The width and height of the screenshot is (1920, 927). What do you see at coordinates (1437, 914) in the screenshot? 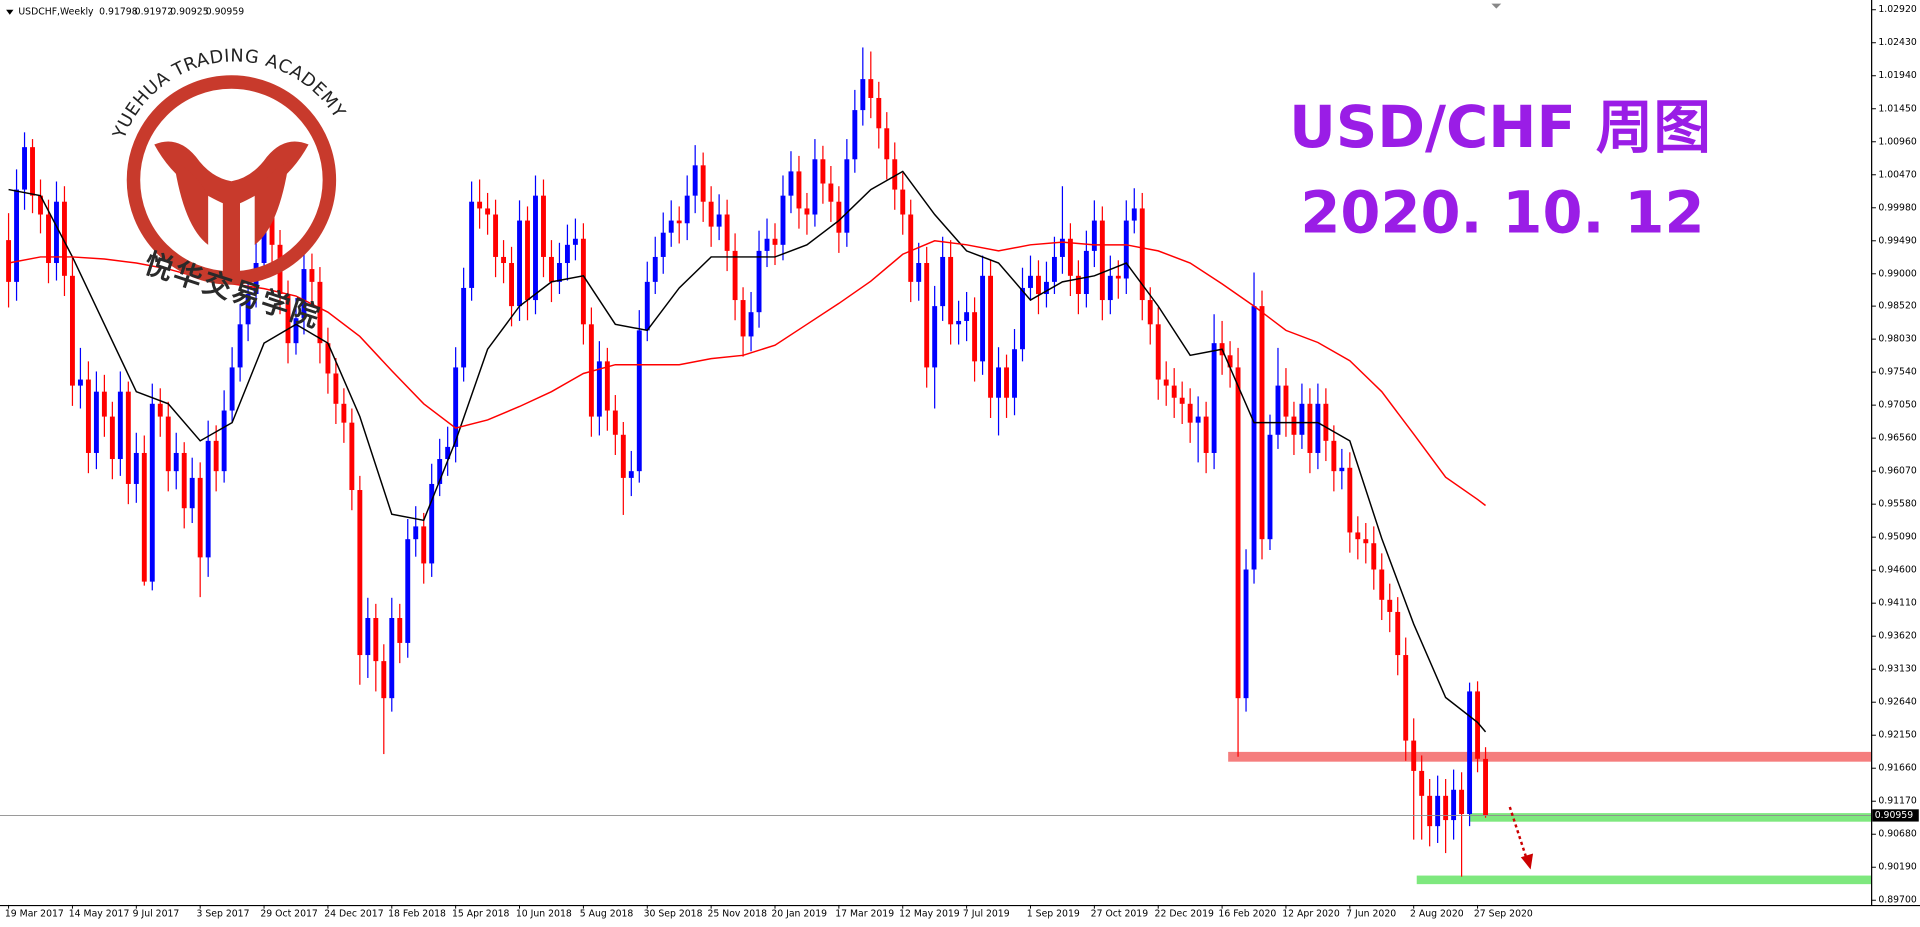
I see `x-tick-label: 2 Aug 2020` at bounding box center [1437, 914].